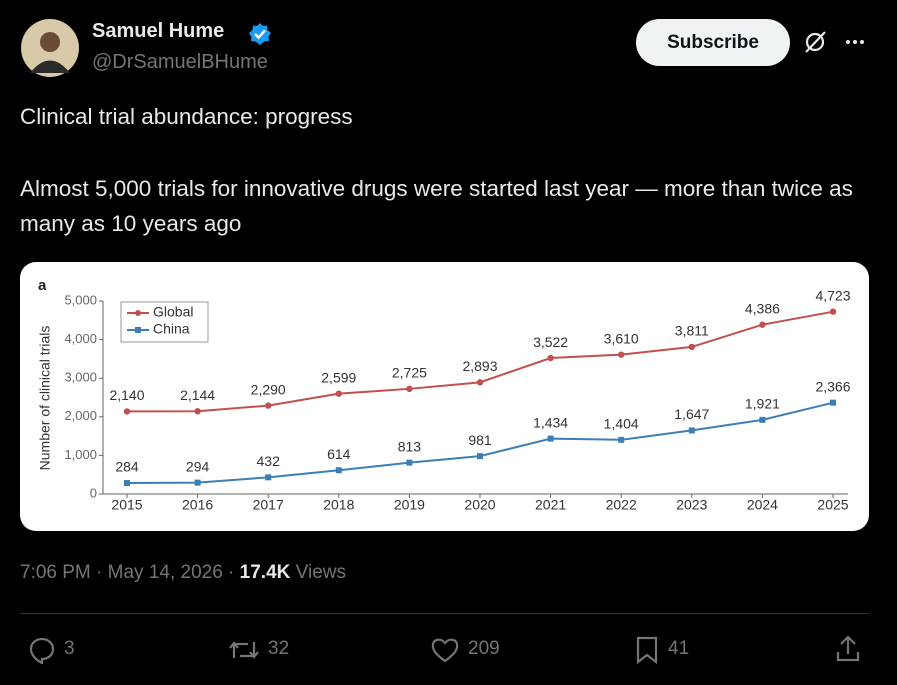 Image resolution: width=897 pixels, height=685 pixels. Describe the element at coordinates (320, 572) in the screenshot. I see `views-label: Views` at that location.